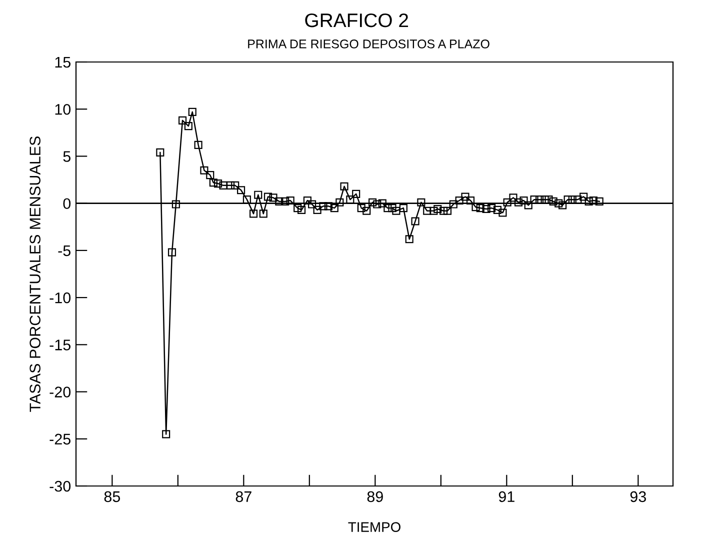  Describe the element at coordinates (374, 527) in the screenshot. I see `x-axis-title: TIEMPO` at that location.